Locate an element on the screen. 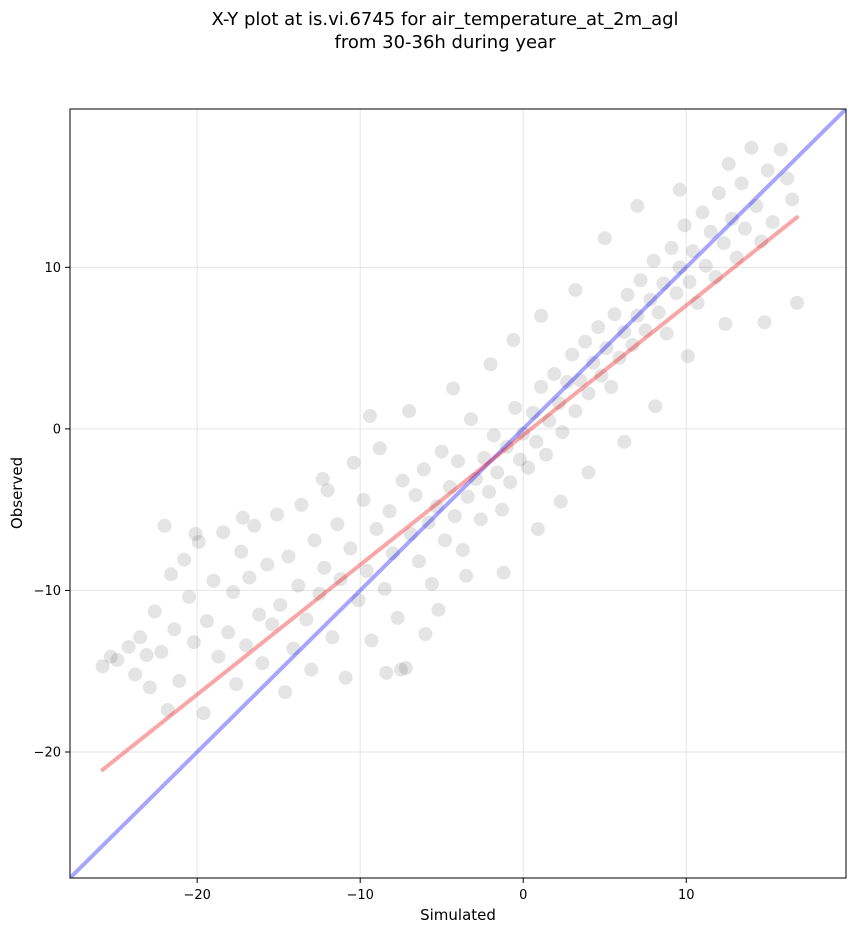 This screenshot has height=934, width=854. y-tick-label: 0 is located at coordinates (57, 429).